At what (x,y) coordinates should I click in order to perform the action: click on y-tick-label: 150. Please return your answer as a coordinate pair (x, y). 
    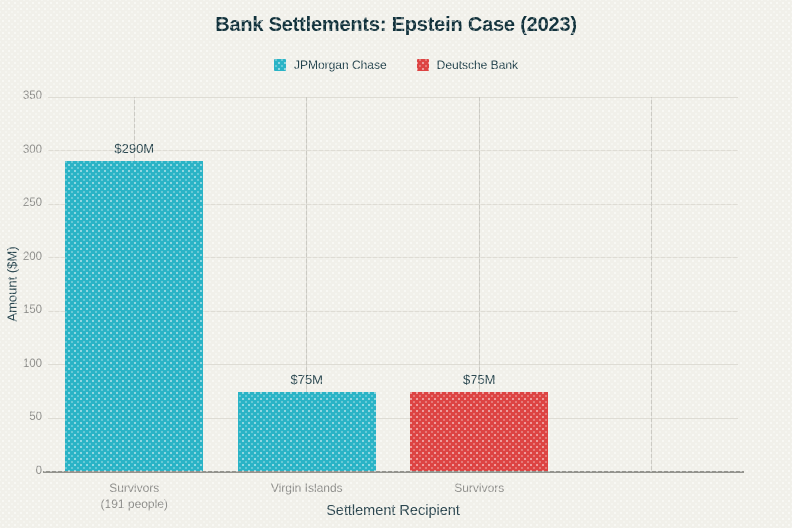
    Looking at the image, I should click on (32, 310).